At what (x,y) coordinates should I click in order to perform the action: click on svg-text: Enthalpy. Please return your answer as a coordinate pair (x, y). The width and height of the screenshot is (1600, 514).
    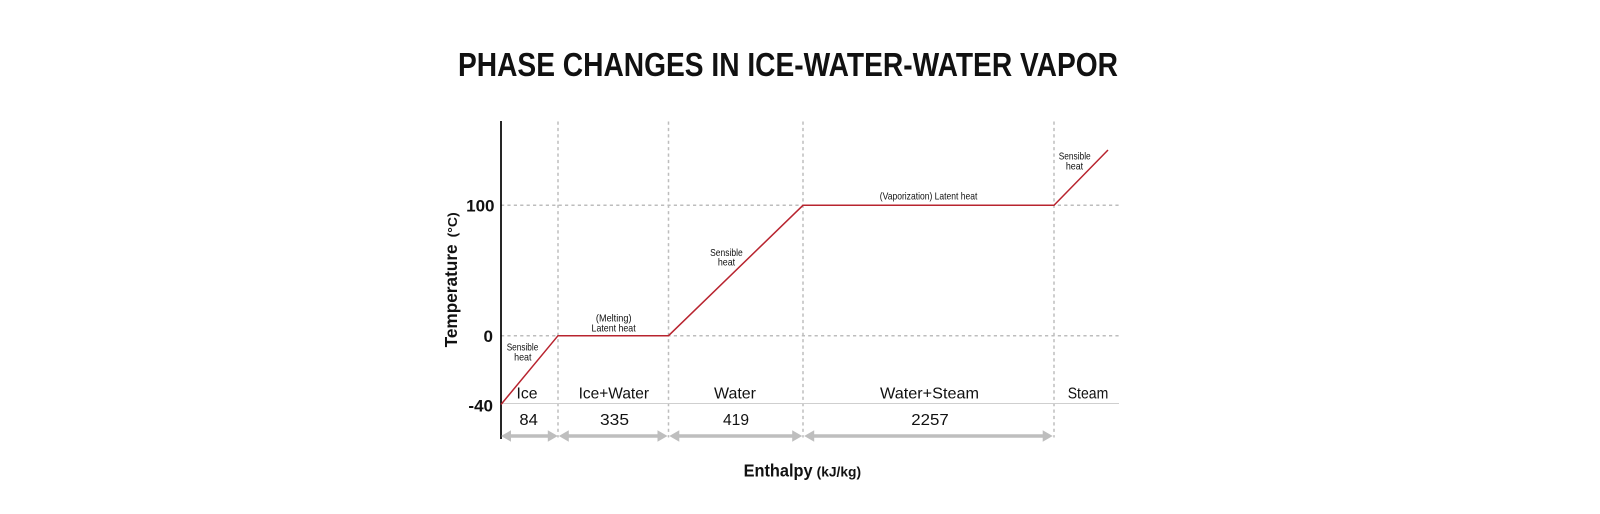
    Looking at the image, I should click on (778, 471).